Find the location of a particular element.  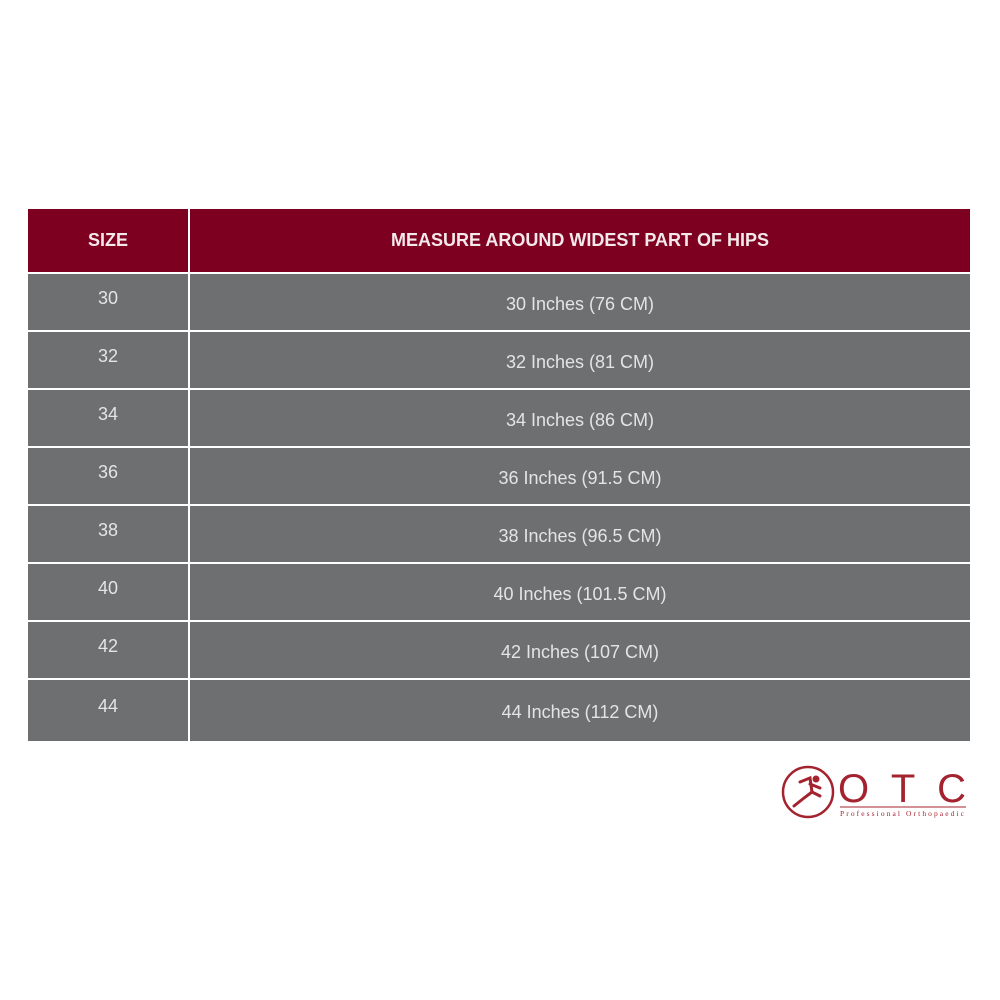

table-row: 38 38 Inches (96.5 CM) is located at coordinates (499, 534).